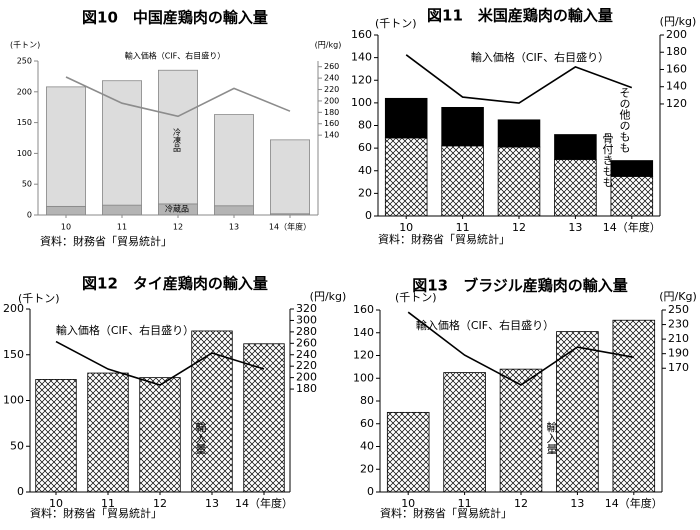 The height and width of the screenshot is (530, 700). Describe the element at coordinates (363, 332) in the screenshot. I see `y-tick-label: 140` at that location.